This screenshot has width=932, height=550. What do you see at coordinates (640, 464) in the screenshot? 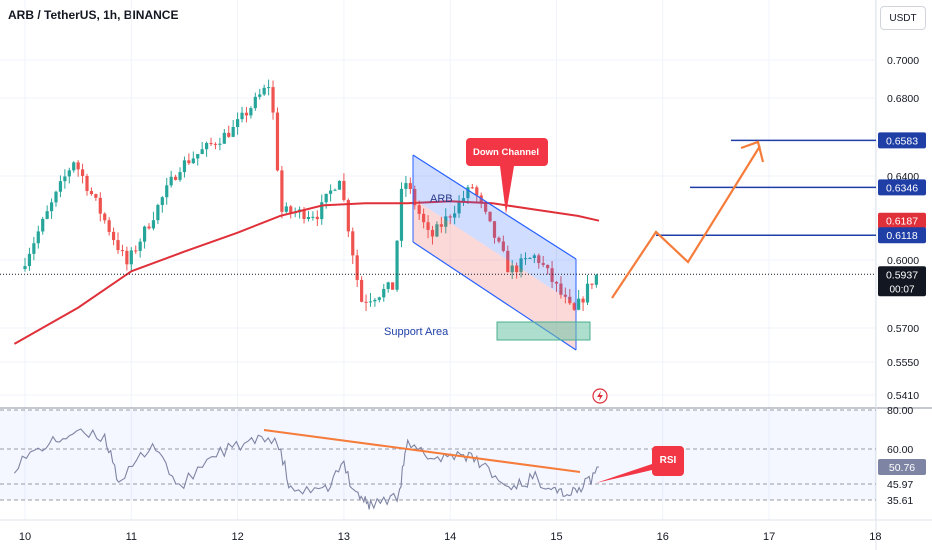
I see `rsi-callout` at bounding box center [640, 464].